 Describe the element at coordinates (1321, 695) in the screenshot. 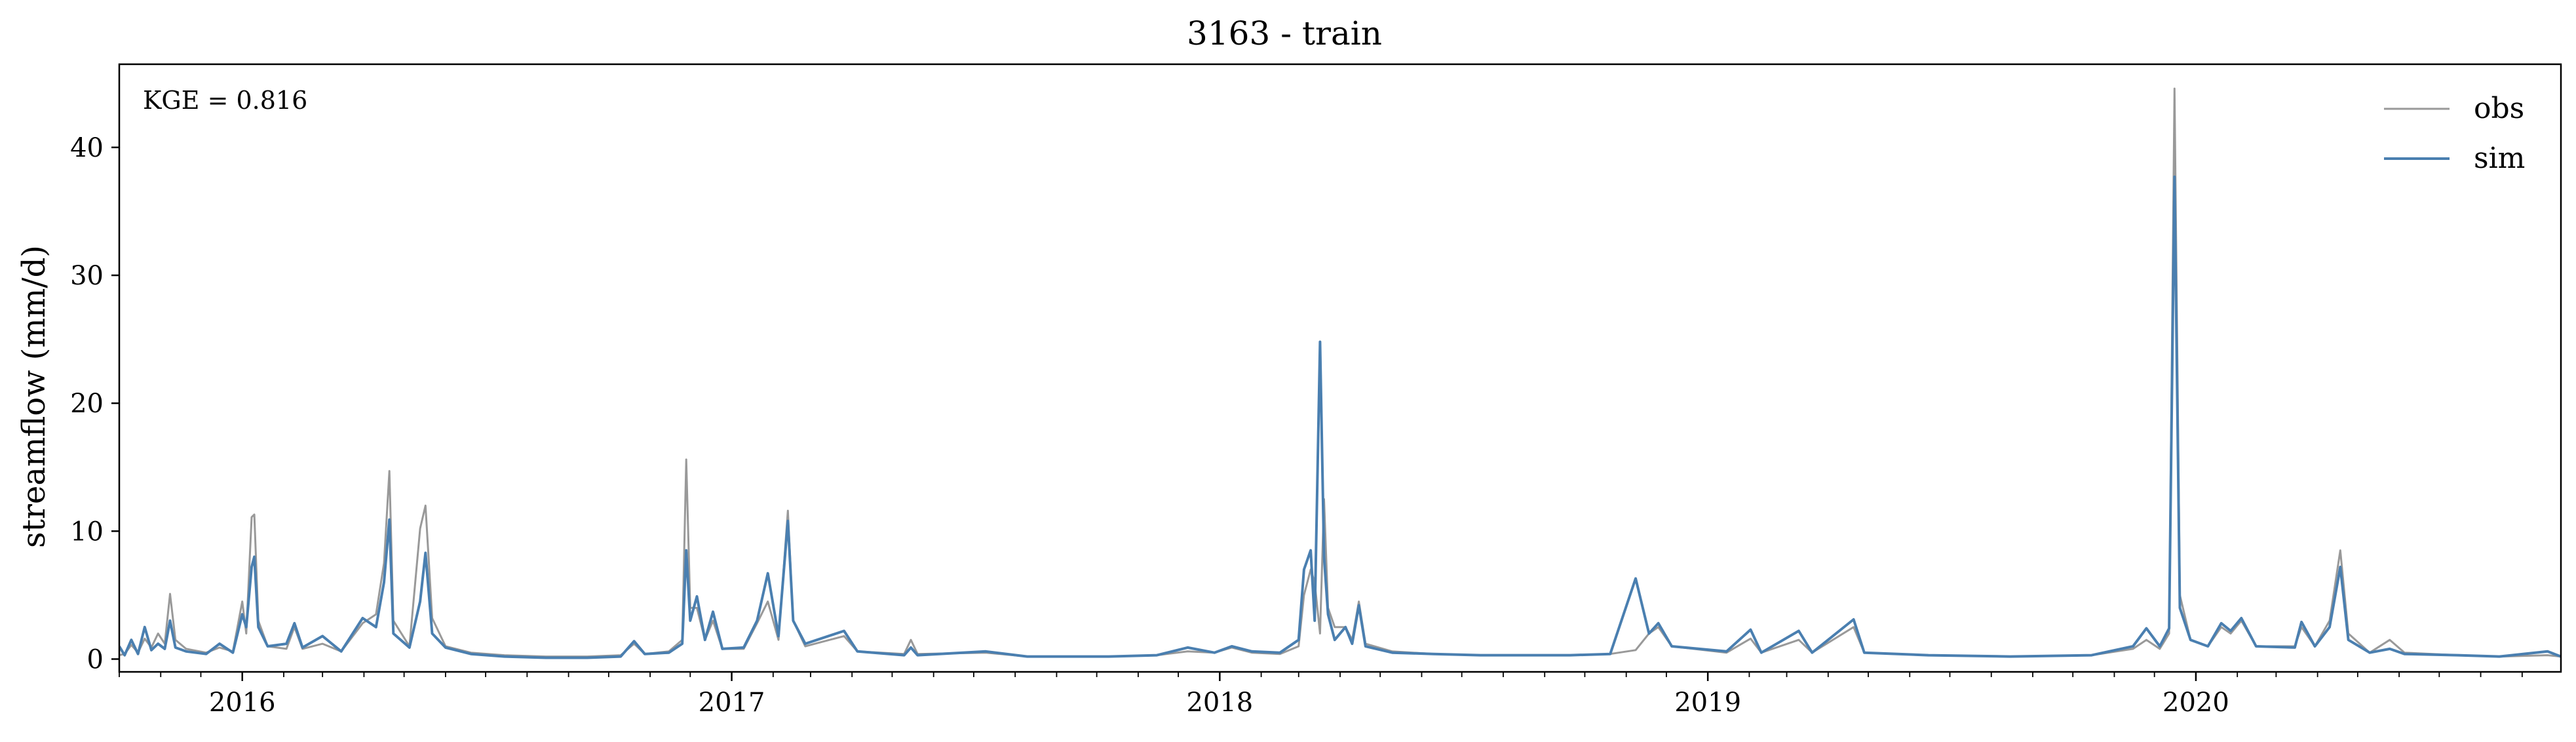

I see `x-axis: 2016 2017 2018 2019 2020` at that location.